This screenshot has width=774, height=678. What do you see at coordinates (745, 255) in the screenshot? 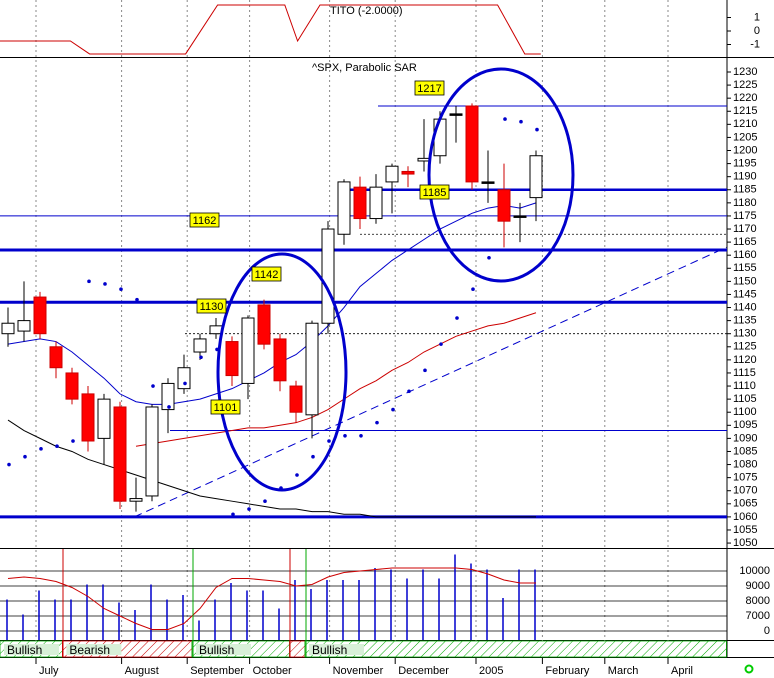
I see `y-tick-label: 1160` at bounding box center [745, 255].